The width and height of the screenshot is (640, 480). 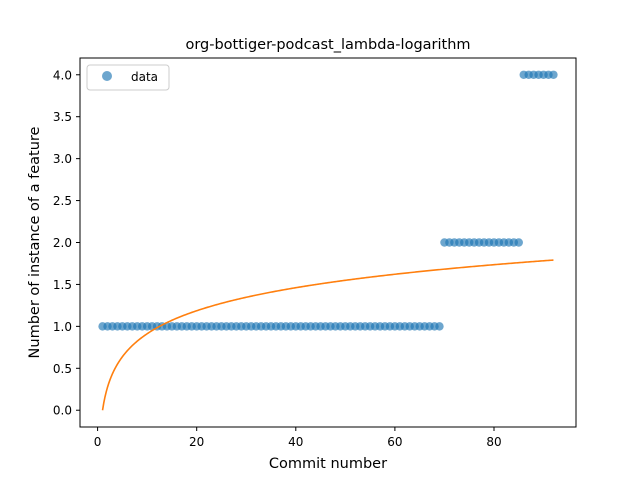 What do you see at coordinates (62, 411) in the screenshot?
I see `y-tick-label: 0.0` at bounding box center [62, 411].